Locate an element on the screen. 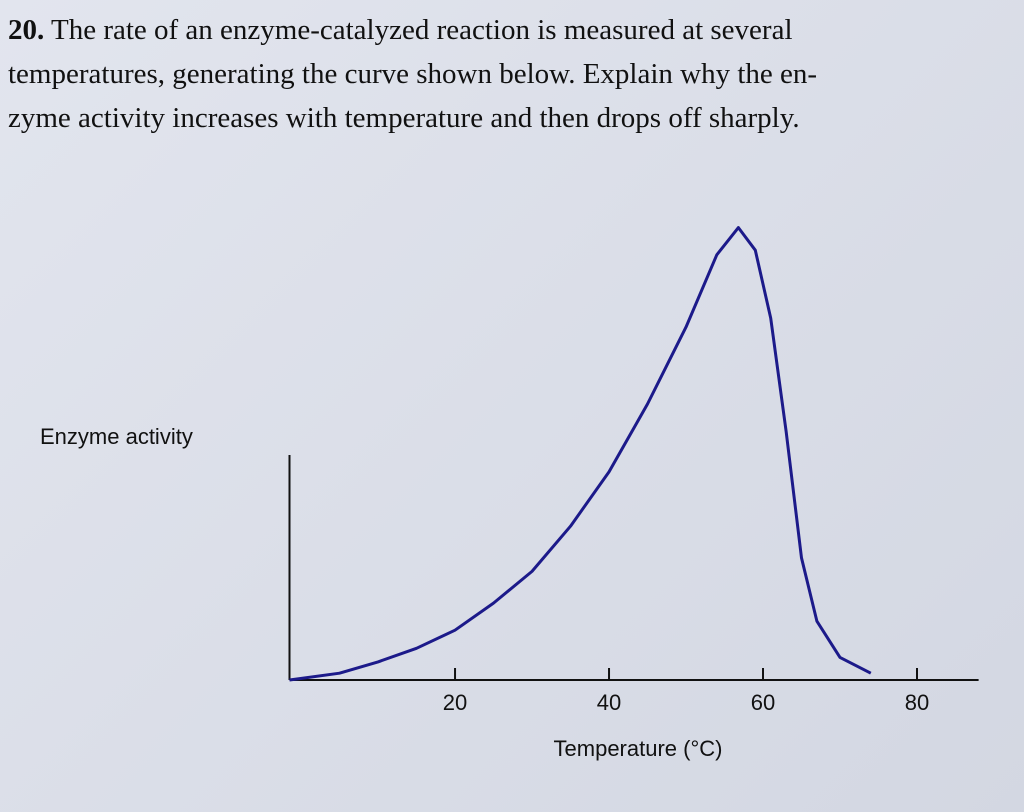 The height and width of the screenshot is (812, 1024). x-tick-label: 80 is located at coordinates (917, 702).